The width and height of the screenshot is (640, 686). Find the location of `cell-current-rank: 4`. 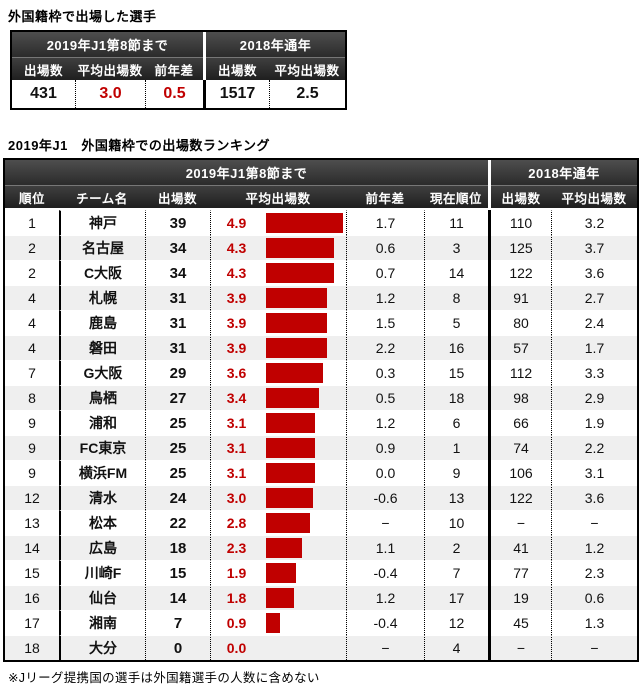

cell-current-rank: 4 is located at coordinates (456, 647).